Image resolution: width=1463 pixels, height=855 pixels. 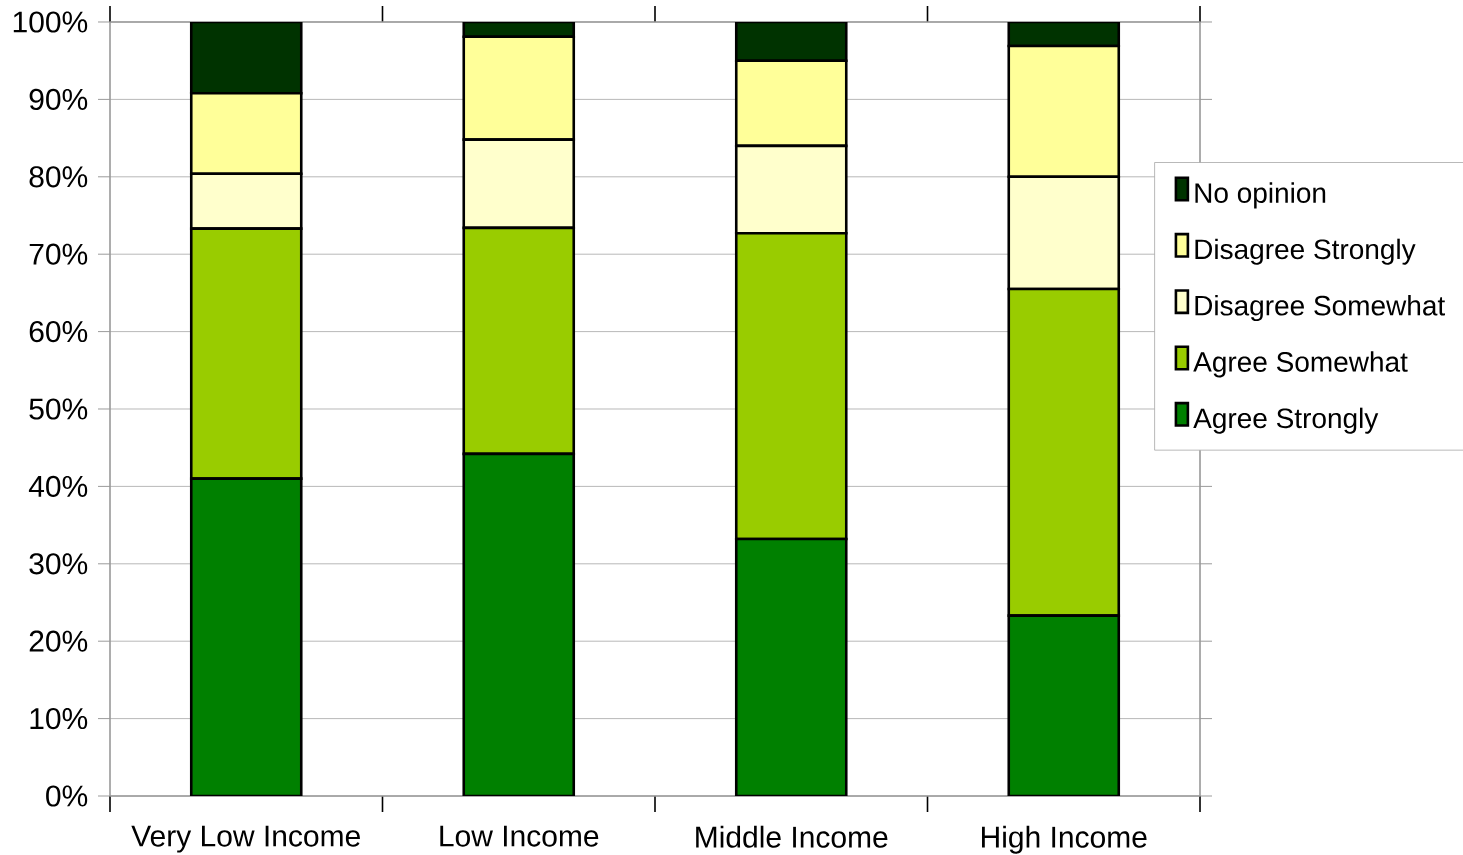 What do you see at coordinates (67, 796) in the screenshot?
I see `y-tick-label: 0%` at bounding box center [67, 796].